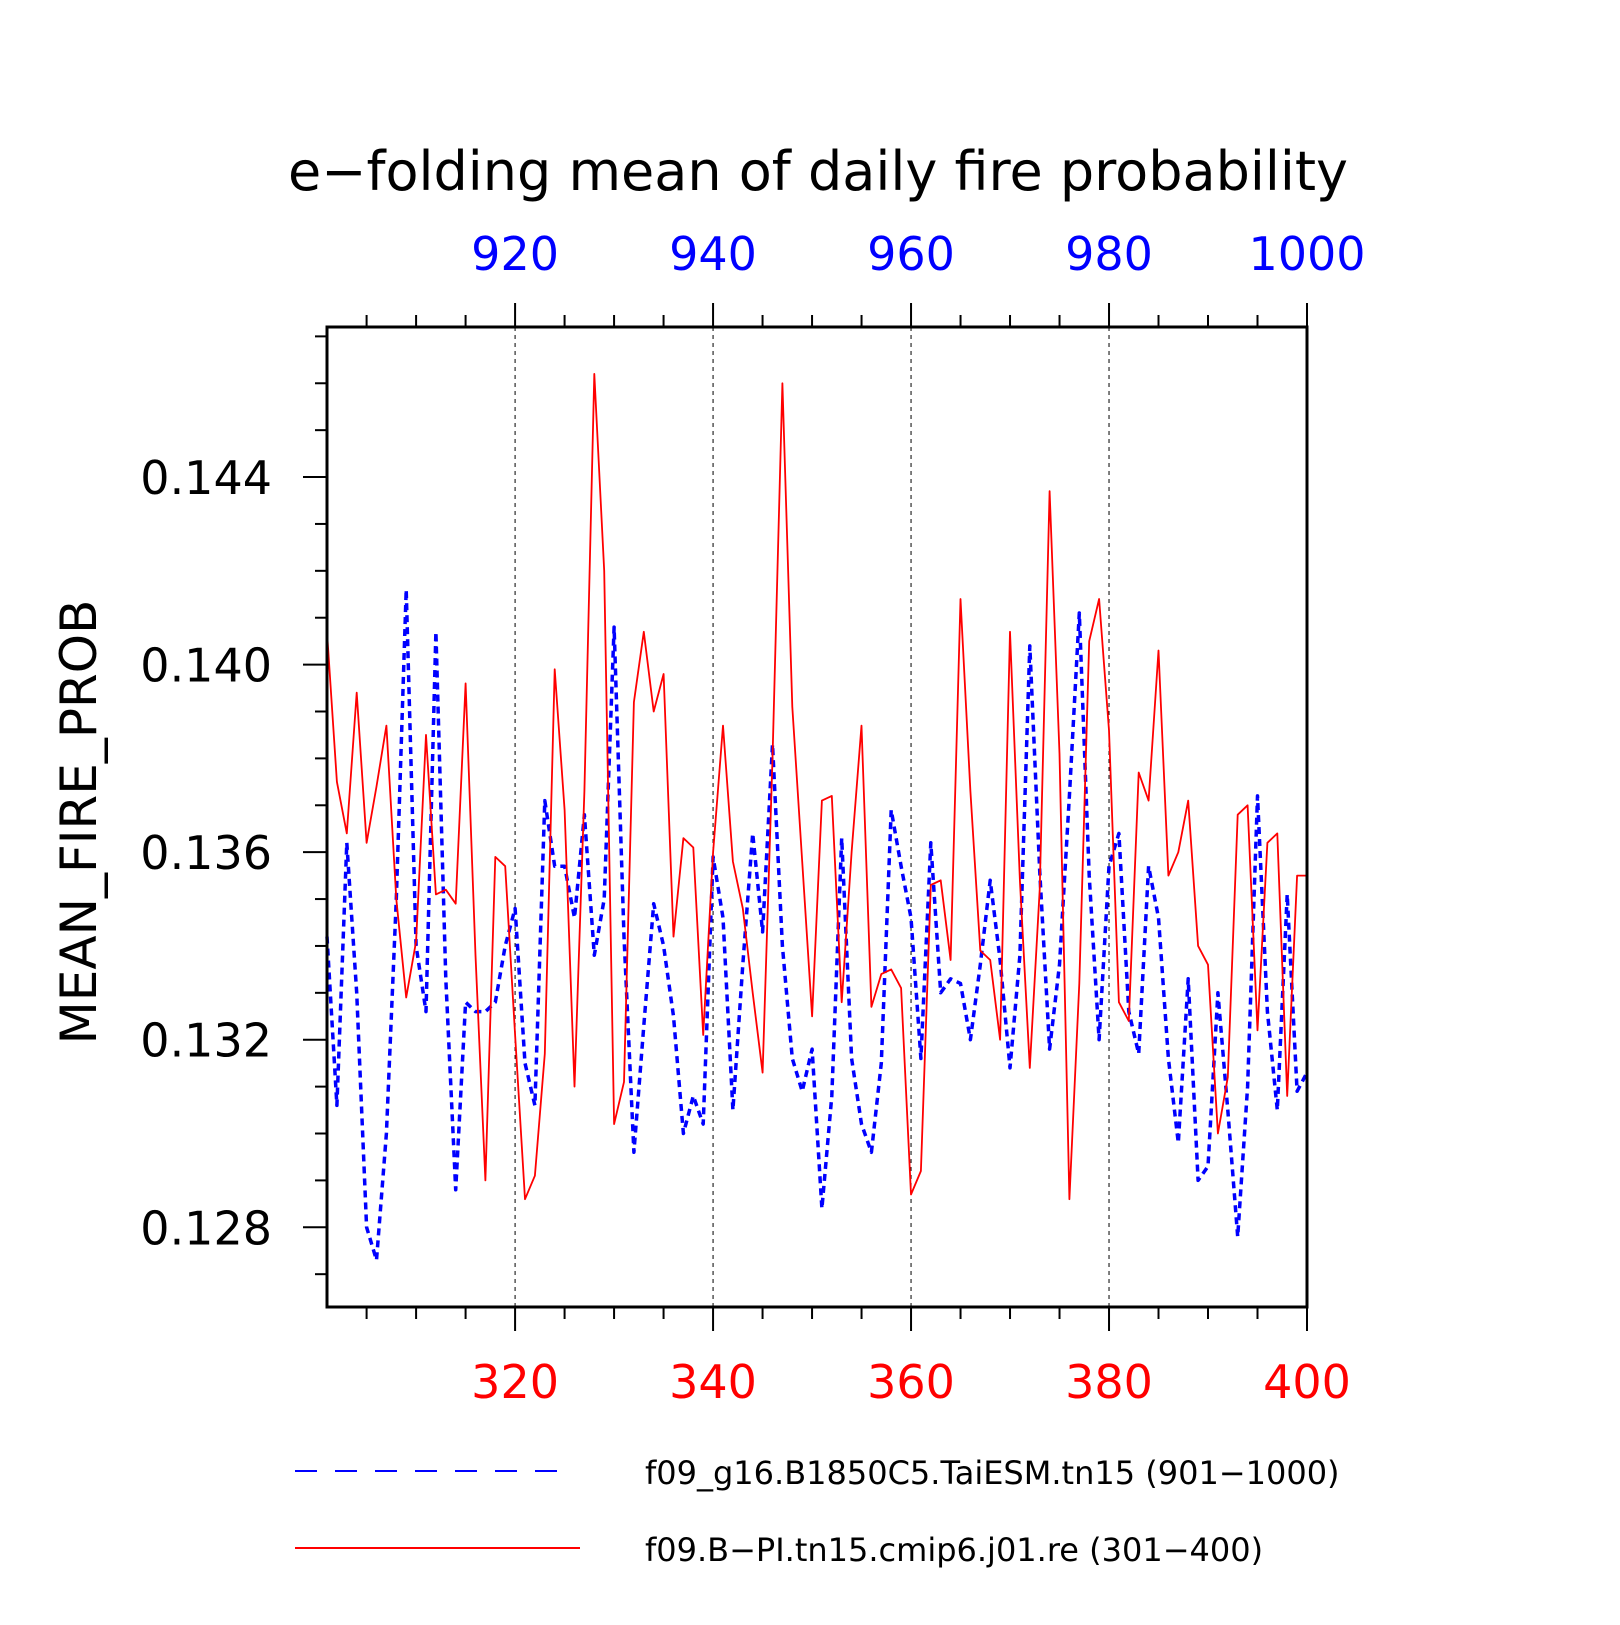  What do you see at coordinates (79, 822) in the screenshot?
I see `y-axis-label: MEAN_FIRE_PROB` at bounding box center [79, 822].